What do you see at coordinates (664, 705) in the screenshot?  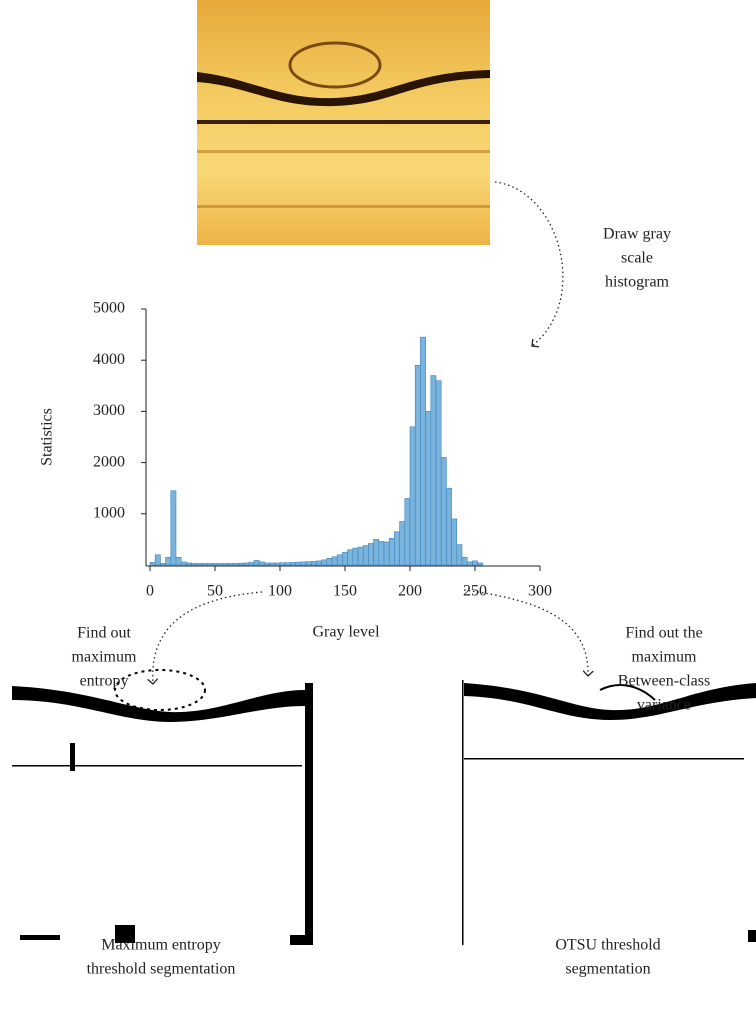 I see `label-line: variance` at bounding box center [664, 705].